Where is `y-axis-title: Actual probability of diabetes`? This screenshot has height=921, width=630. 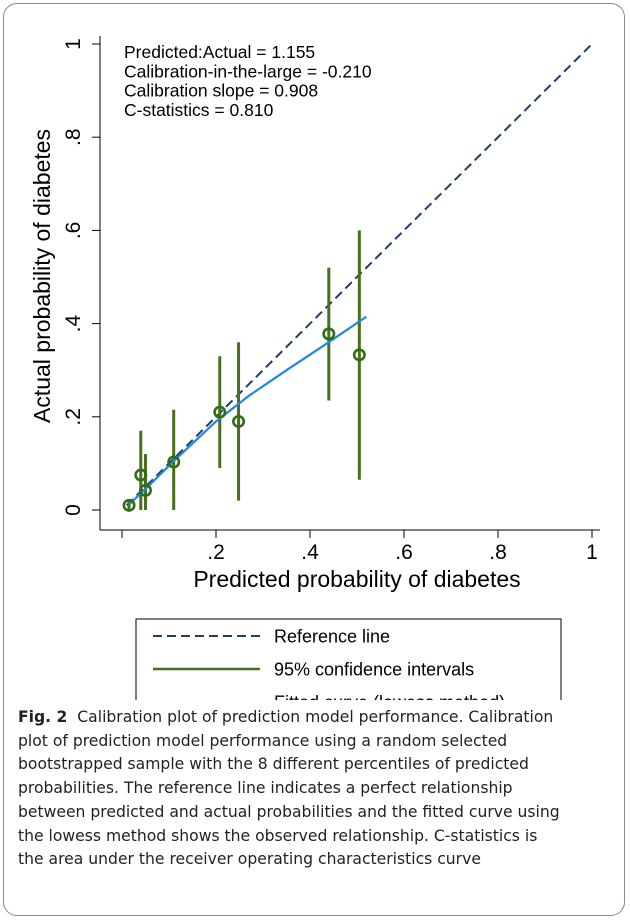 y-axis-title: Actual probability of diabetes is located at coordinates (42, 276).